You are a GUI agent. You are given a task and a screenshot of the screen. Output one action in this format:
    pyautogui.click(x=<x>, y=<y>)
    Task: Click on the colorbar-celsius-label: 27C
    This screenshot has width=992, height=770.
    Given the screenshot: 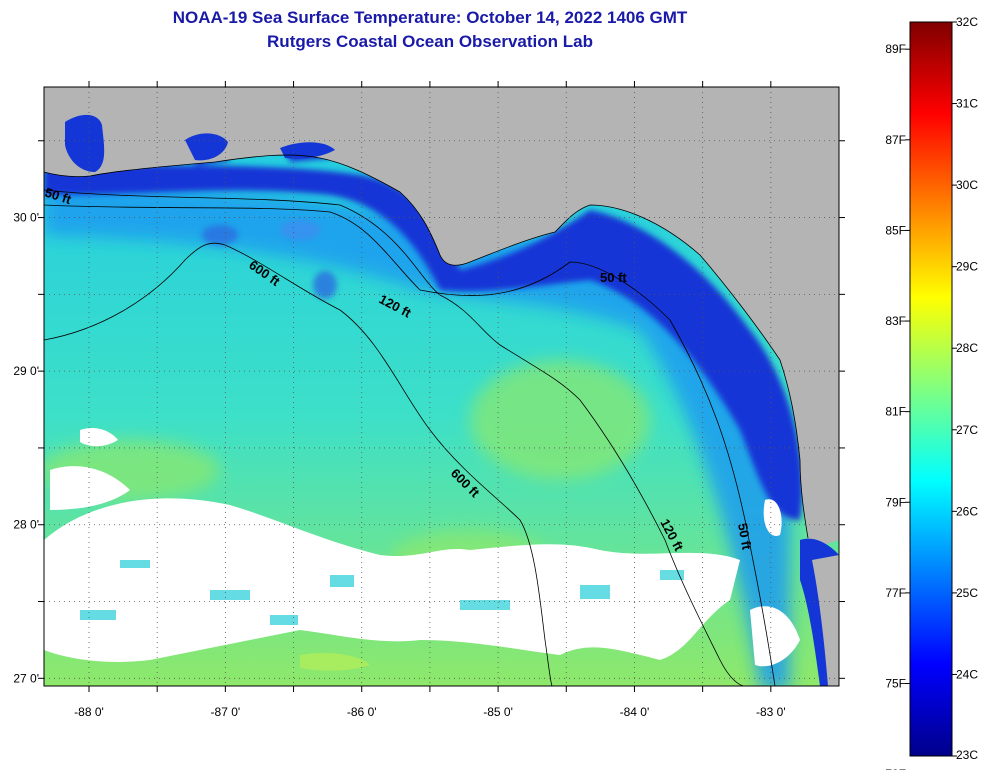 What is the action you would take?
    pyautogui.click(x=967, y=430)
    